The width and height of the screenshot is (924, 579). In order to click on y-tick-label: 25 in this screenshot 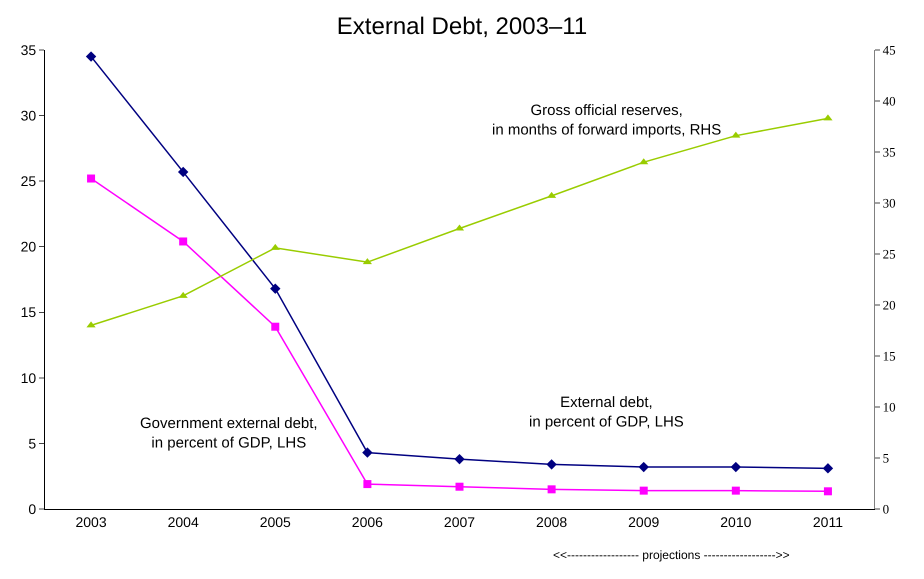, I will do `click(28, 181)`.